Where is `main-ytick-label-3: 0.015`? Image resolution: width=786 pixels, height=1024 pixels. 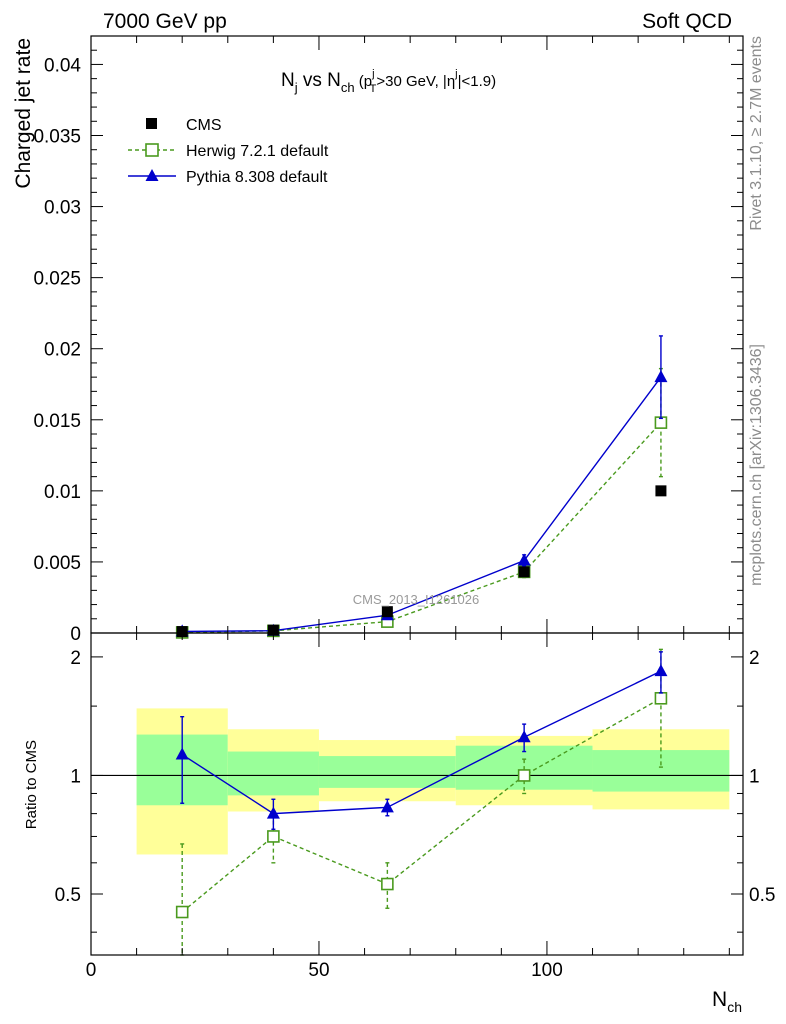 main-ytick-label-3: 0.015 is located at coordinates (57, 421).